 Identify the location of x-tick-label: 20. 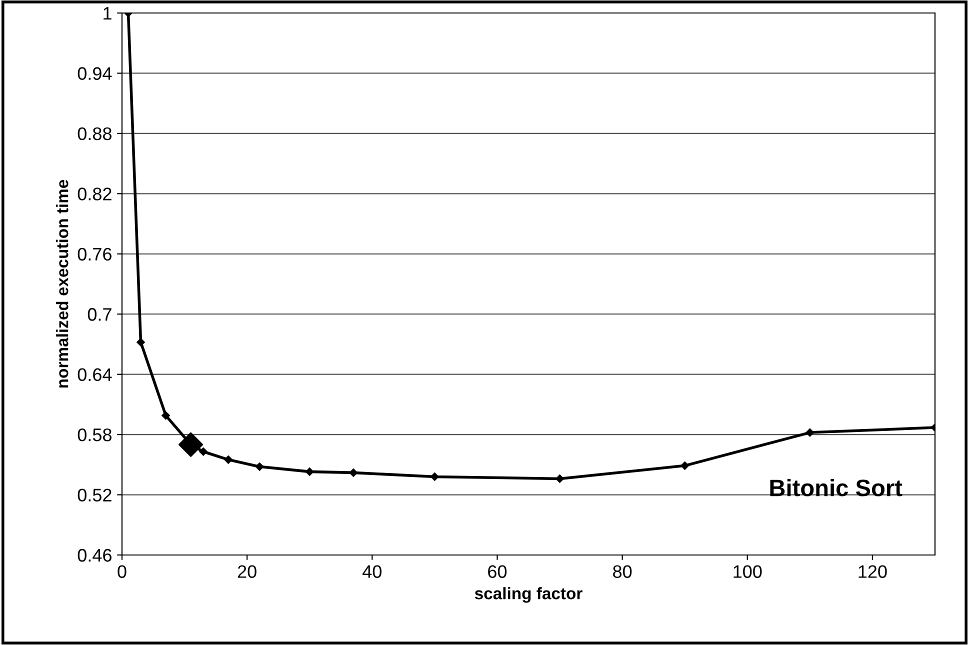
(247, 571).